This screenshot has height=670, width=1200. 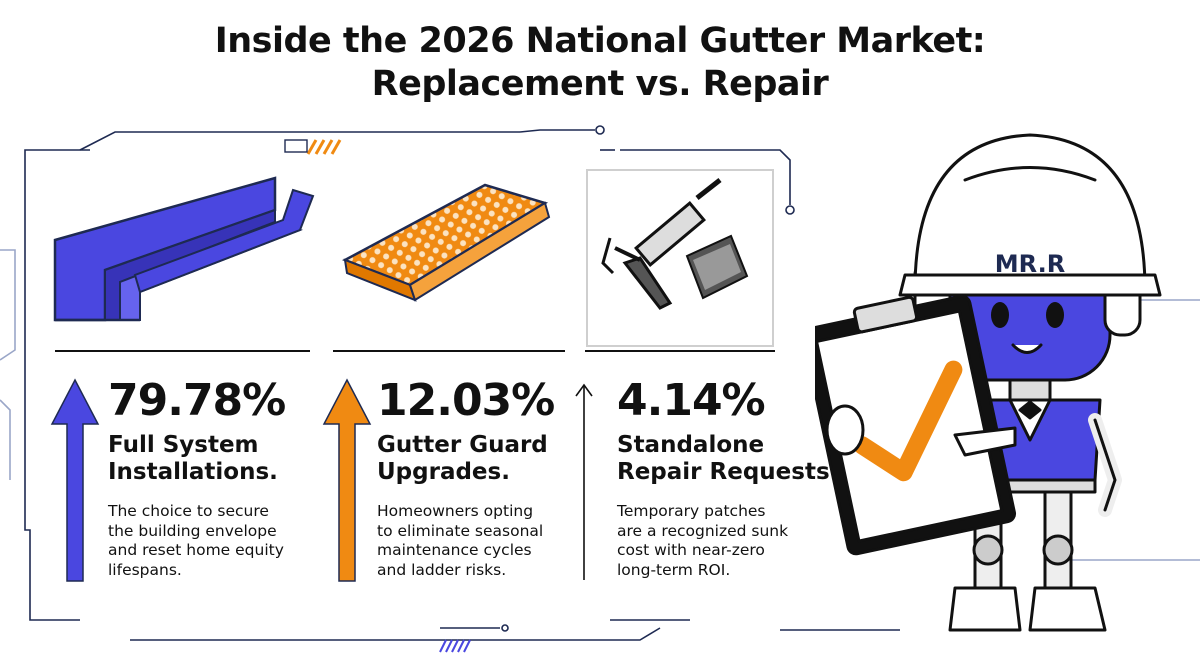 What do you see at coordinates (691, 511) in the screenshot?
I see `desc-line: Temporary patches` at bounding box center [691, 511].